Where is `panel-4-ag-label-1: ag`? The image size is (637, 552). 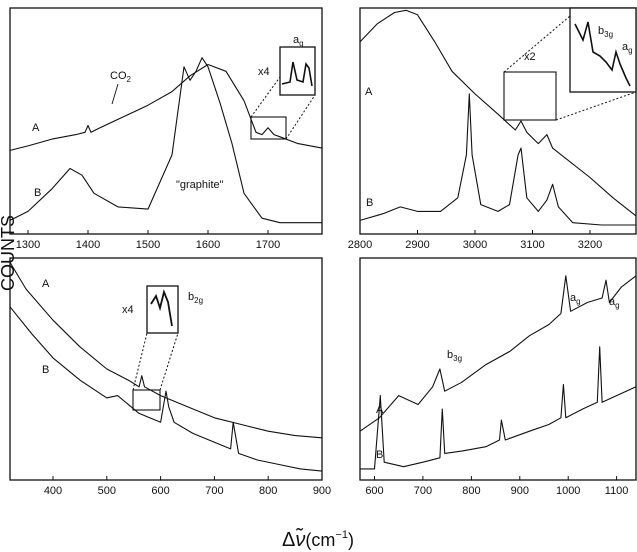
panel-4-ag-label-1: ag is located at coordinates (575, 299).